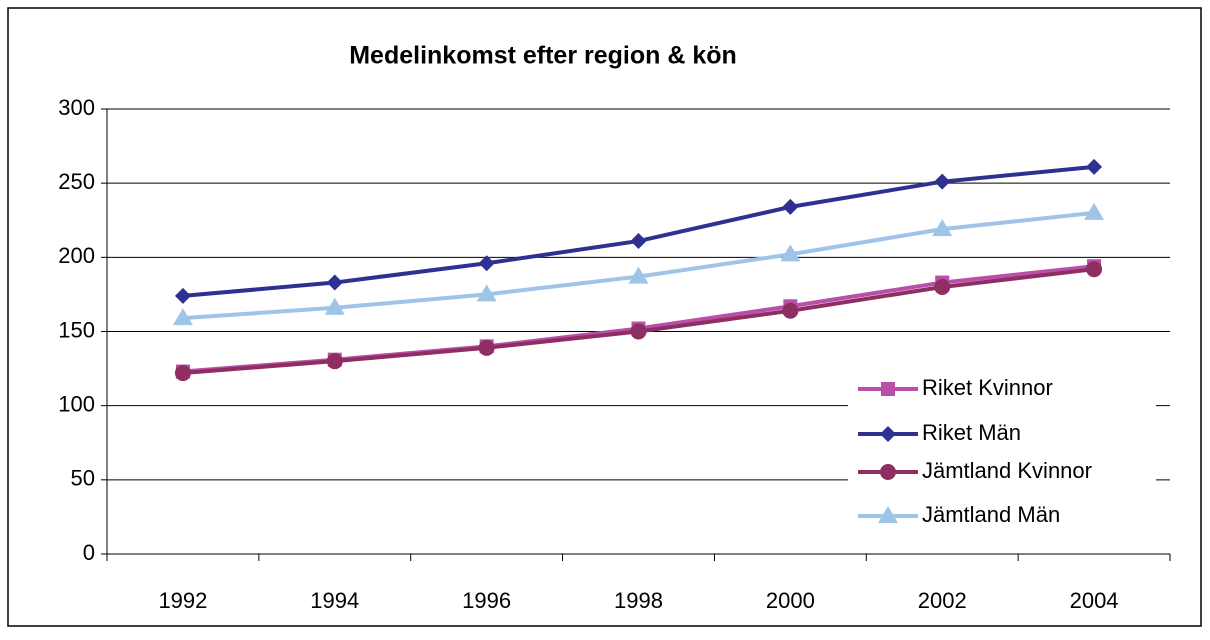 Image resolution: width=1210 pixels, height=640 pixels. Describe the element at coordinates (76, 329) in the screenshot. I see `y-tick-label: 150` at that location.